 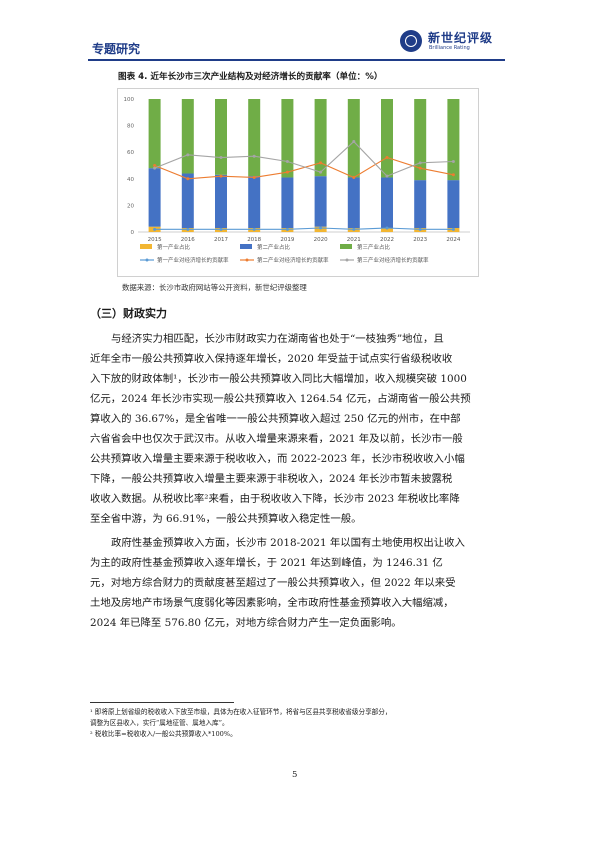 I want to click on paragraph-line: 近年全市一般公共预算收入保持逐年增长，2020 年受益于试点实行省级税收收, so click(x=271, y=359).